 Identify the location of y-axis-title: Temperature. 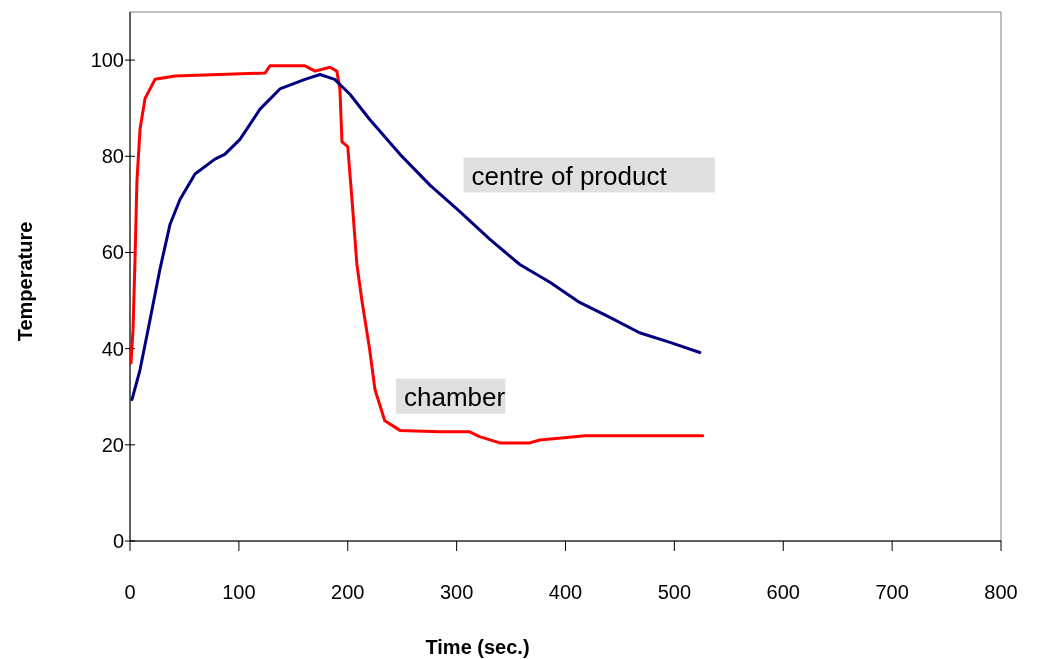
(25, 281).